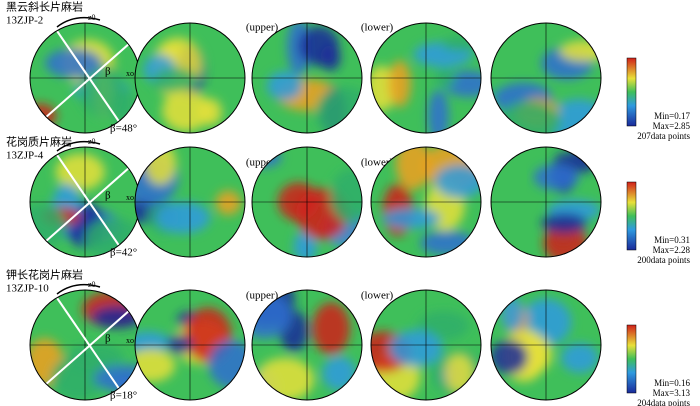 The width and height of the screenshot is (700, 406). Describe the element at coordinates (672, 126) in the screenshot. I see `max-label: Max=2.85` at that location.